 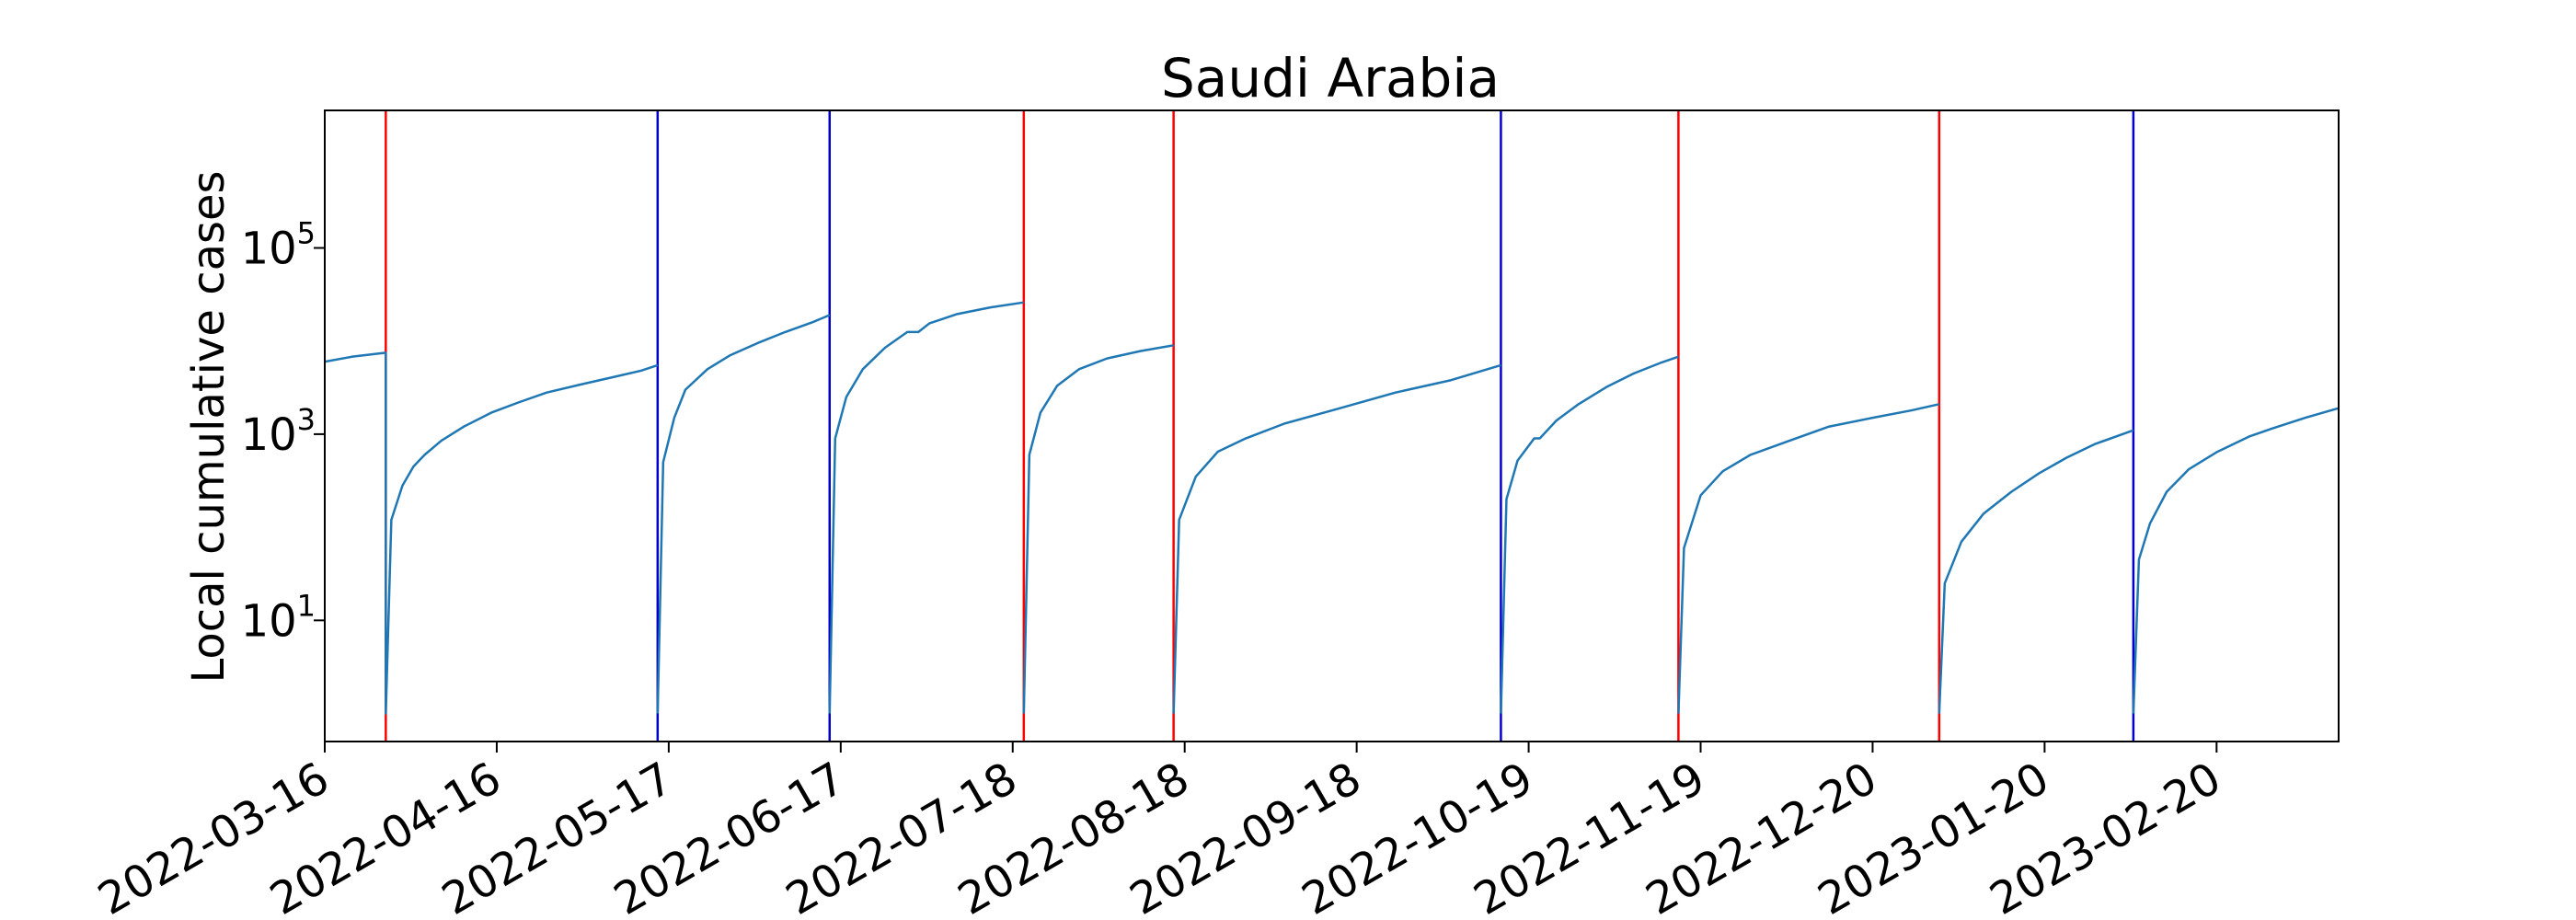 What do you see at coordinates (278, 431) in the screenshot?
I see `y-tick-label: 10³` at bounding box center [278, 431].